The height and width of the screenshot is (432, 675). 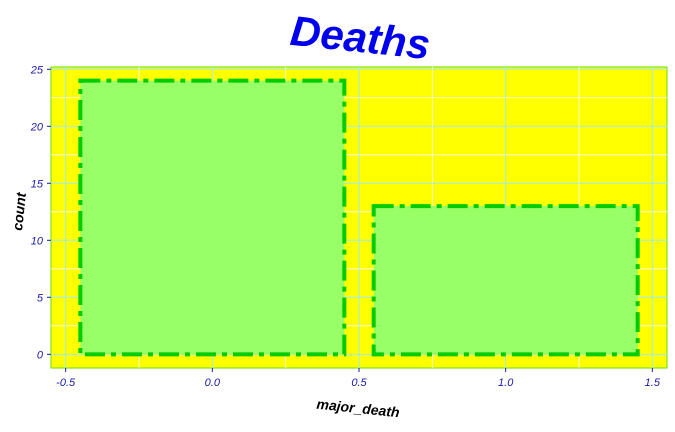 I want to click on y-tick-label: 20, so click(x=37, y=127).